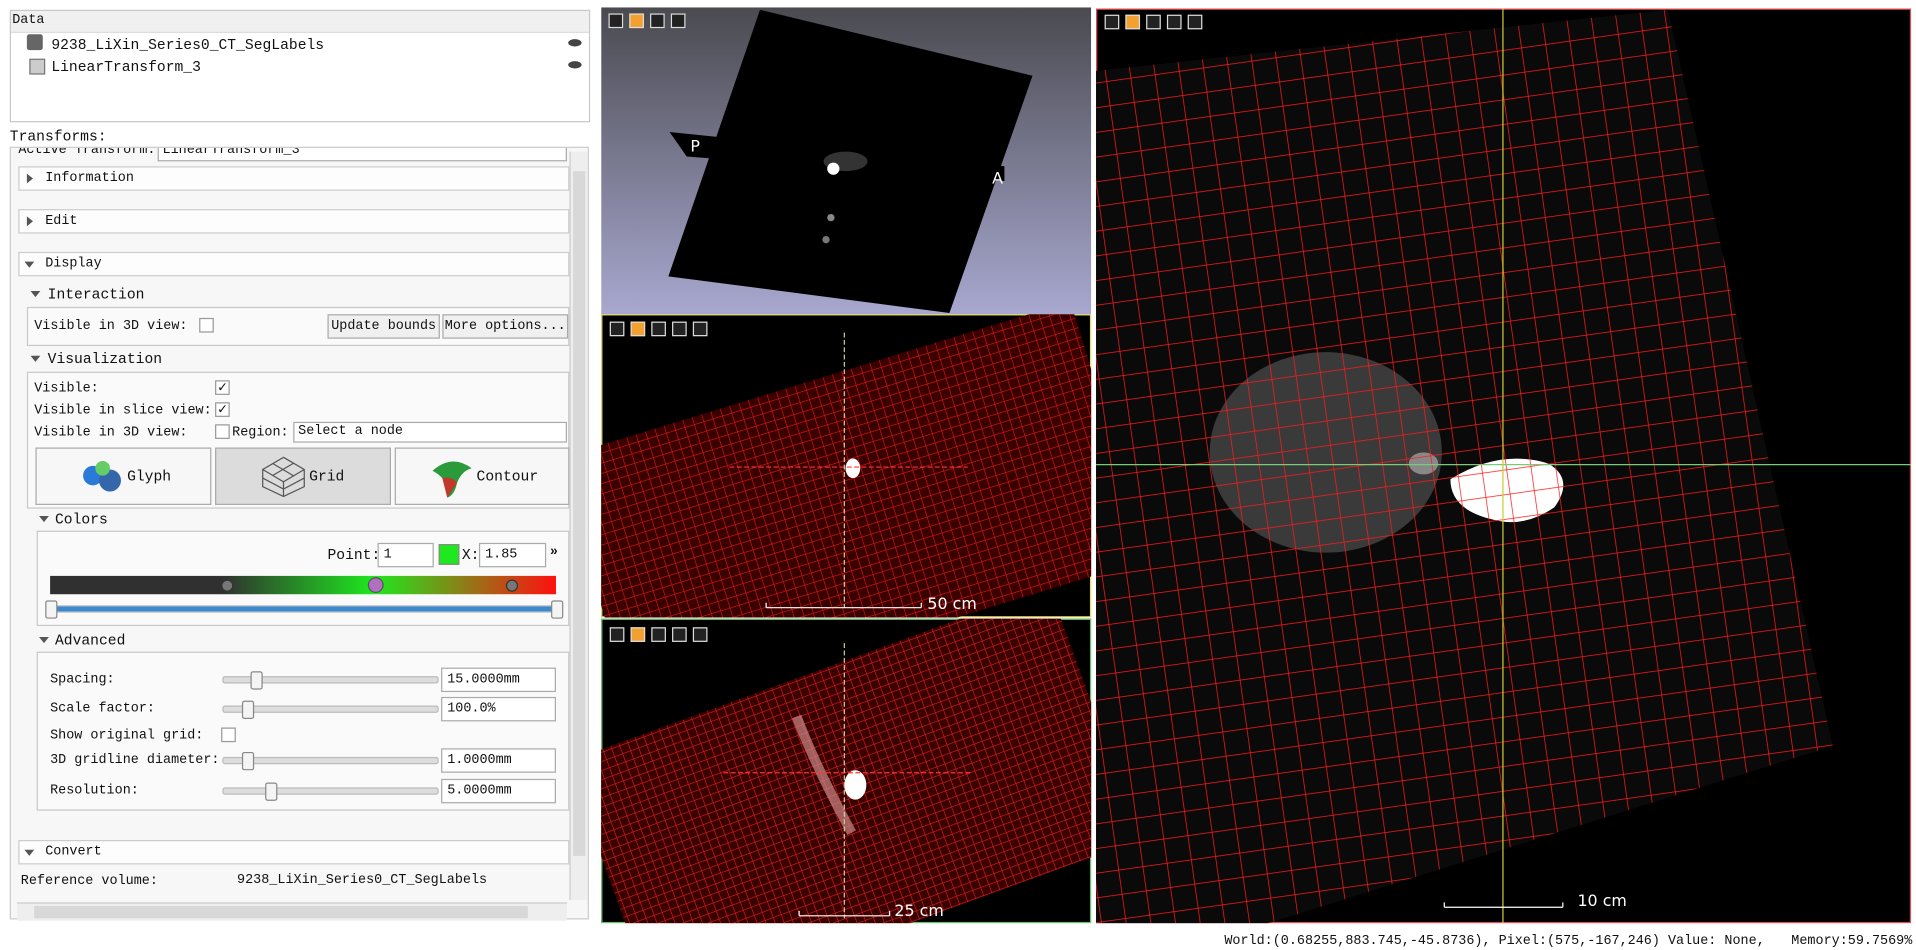  I want to click on status-memory: Memory:59.7569%, so click(1852, 941).